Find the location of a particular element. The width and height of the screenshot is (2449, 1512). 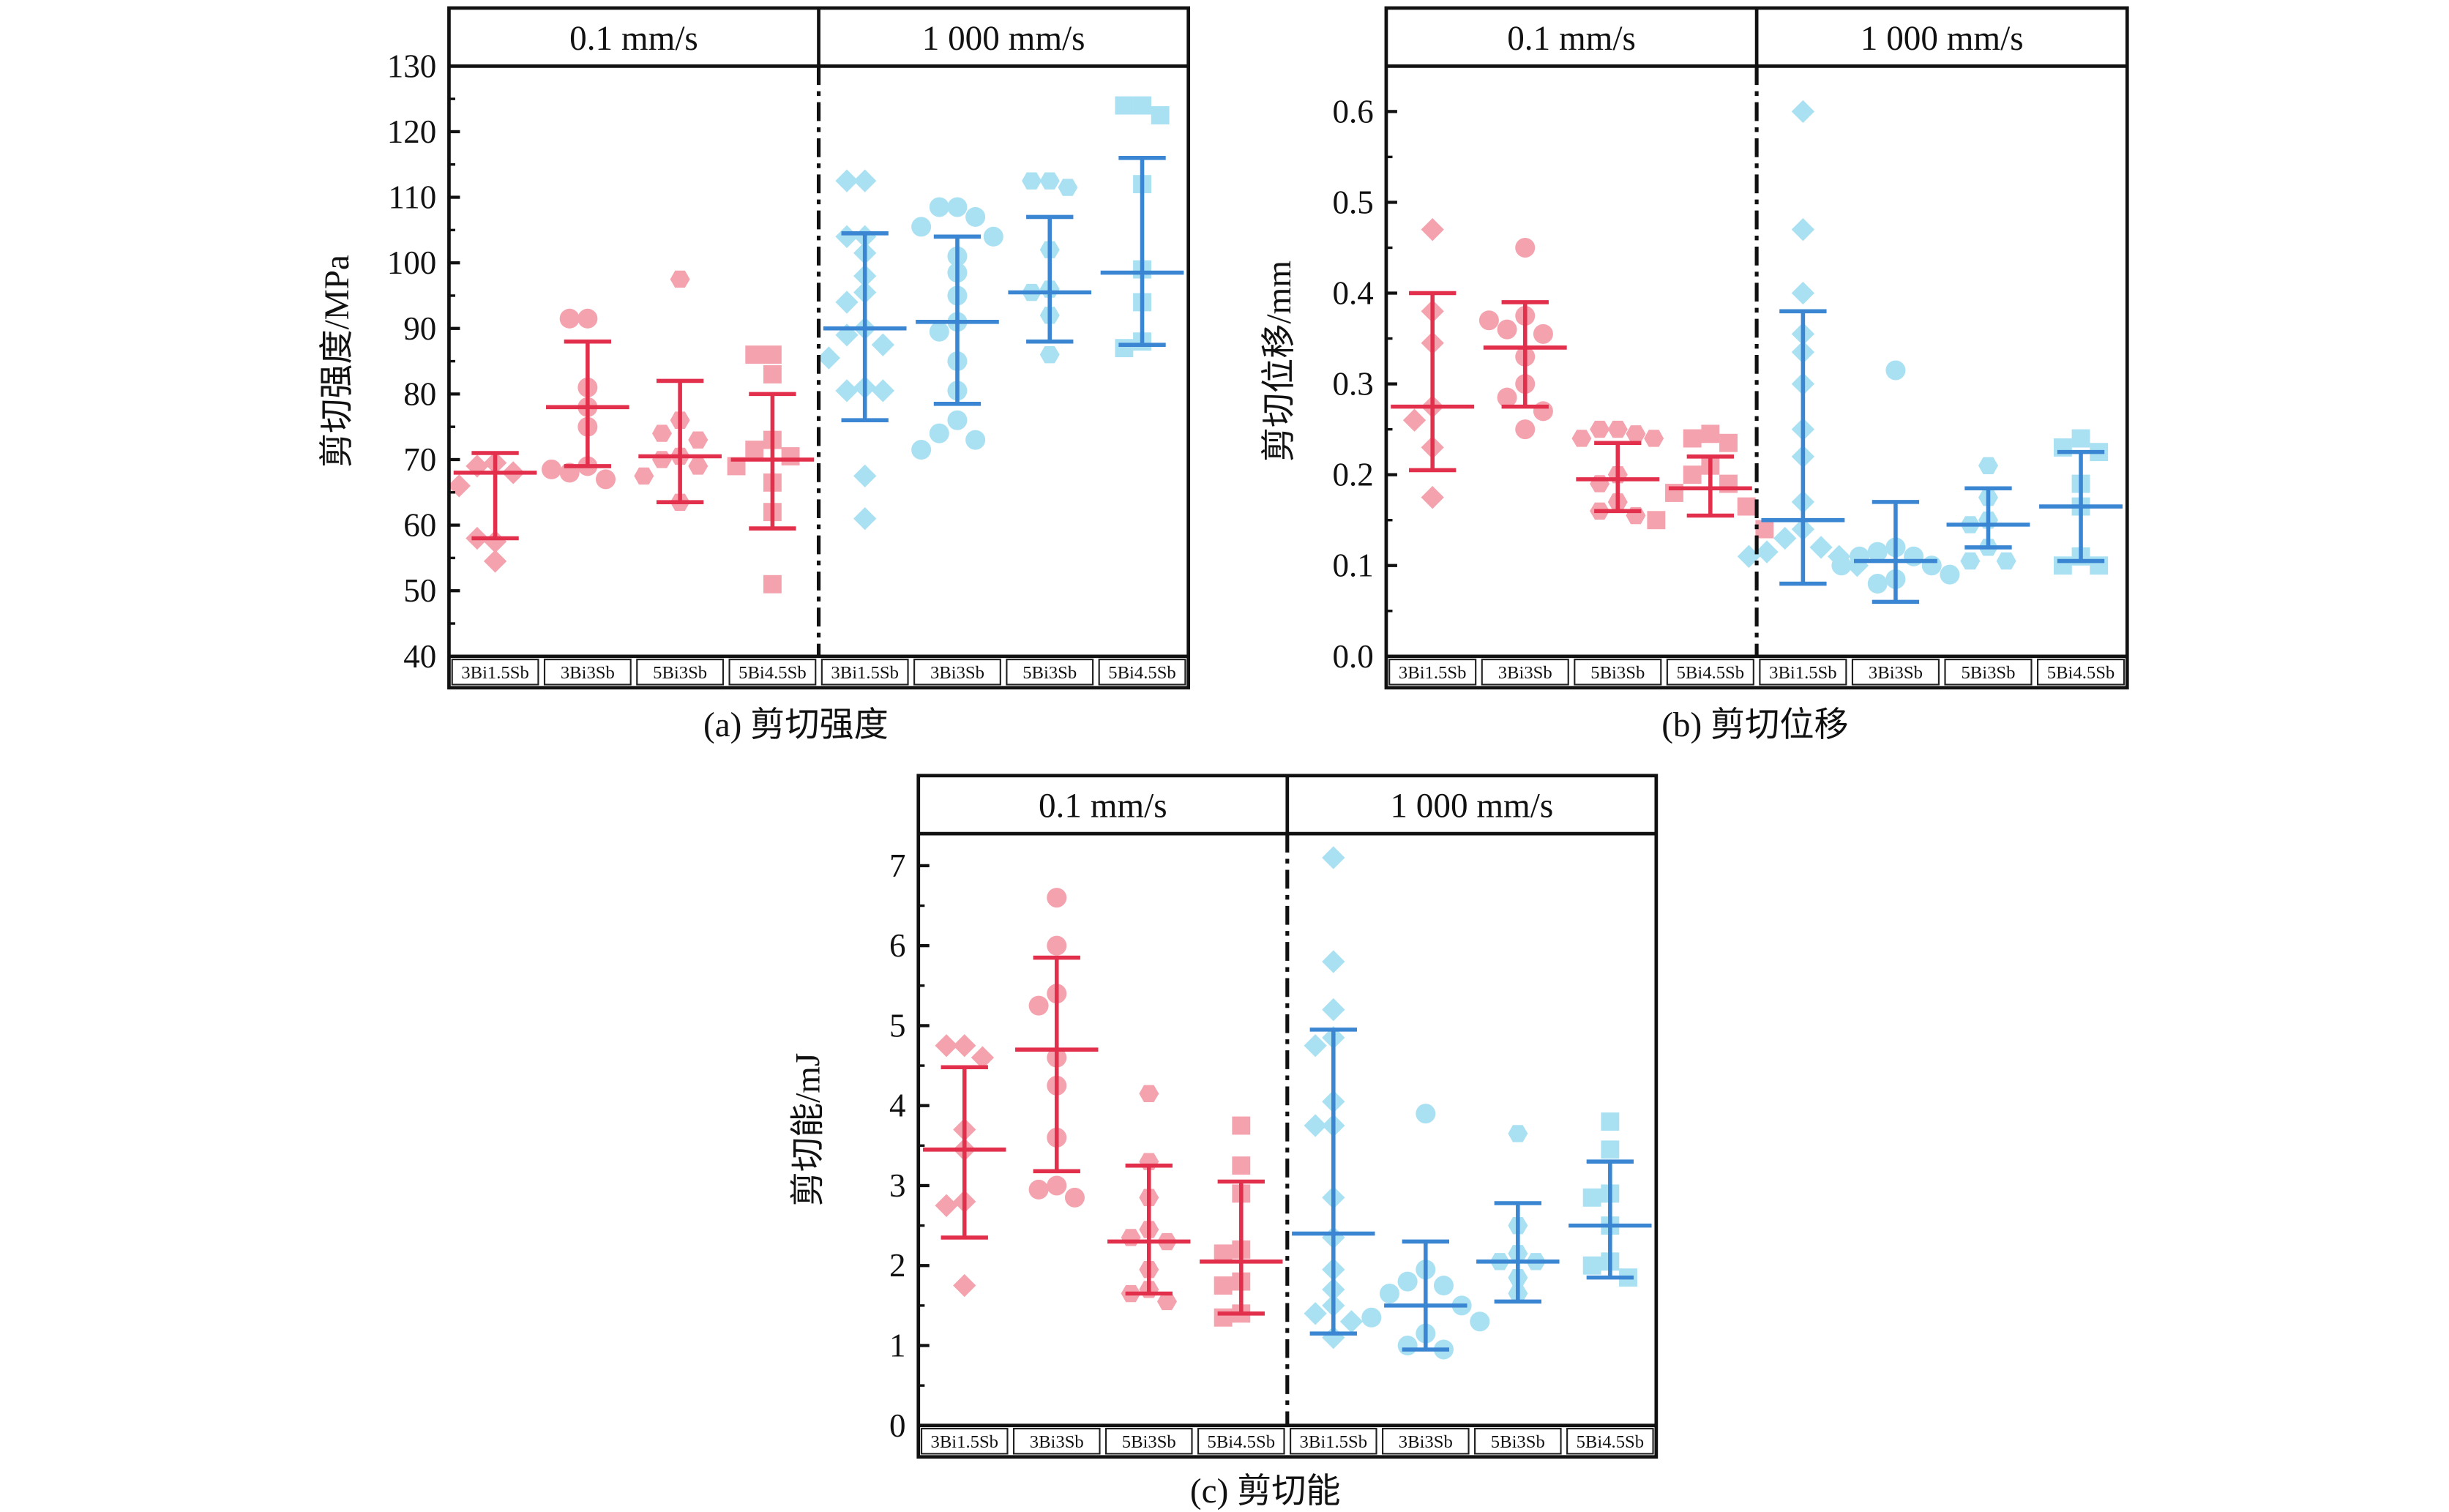

y-tick-label: 70 is located at coordinates (419, 460).